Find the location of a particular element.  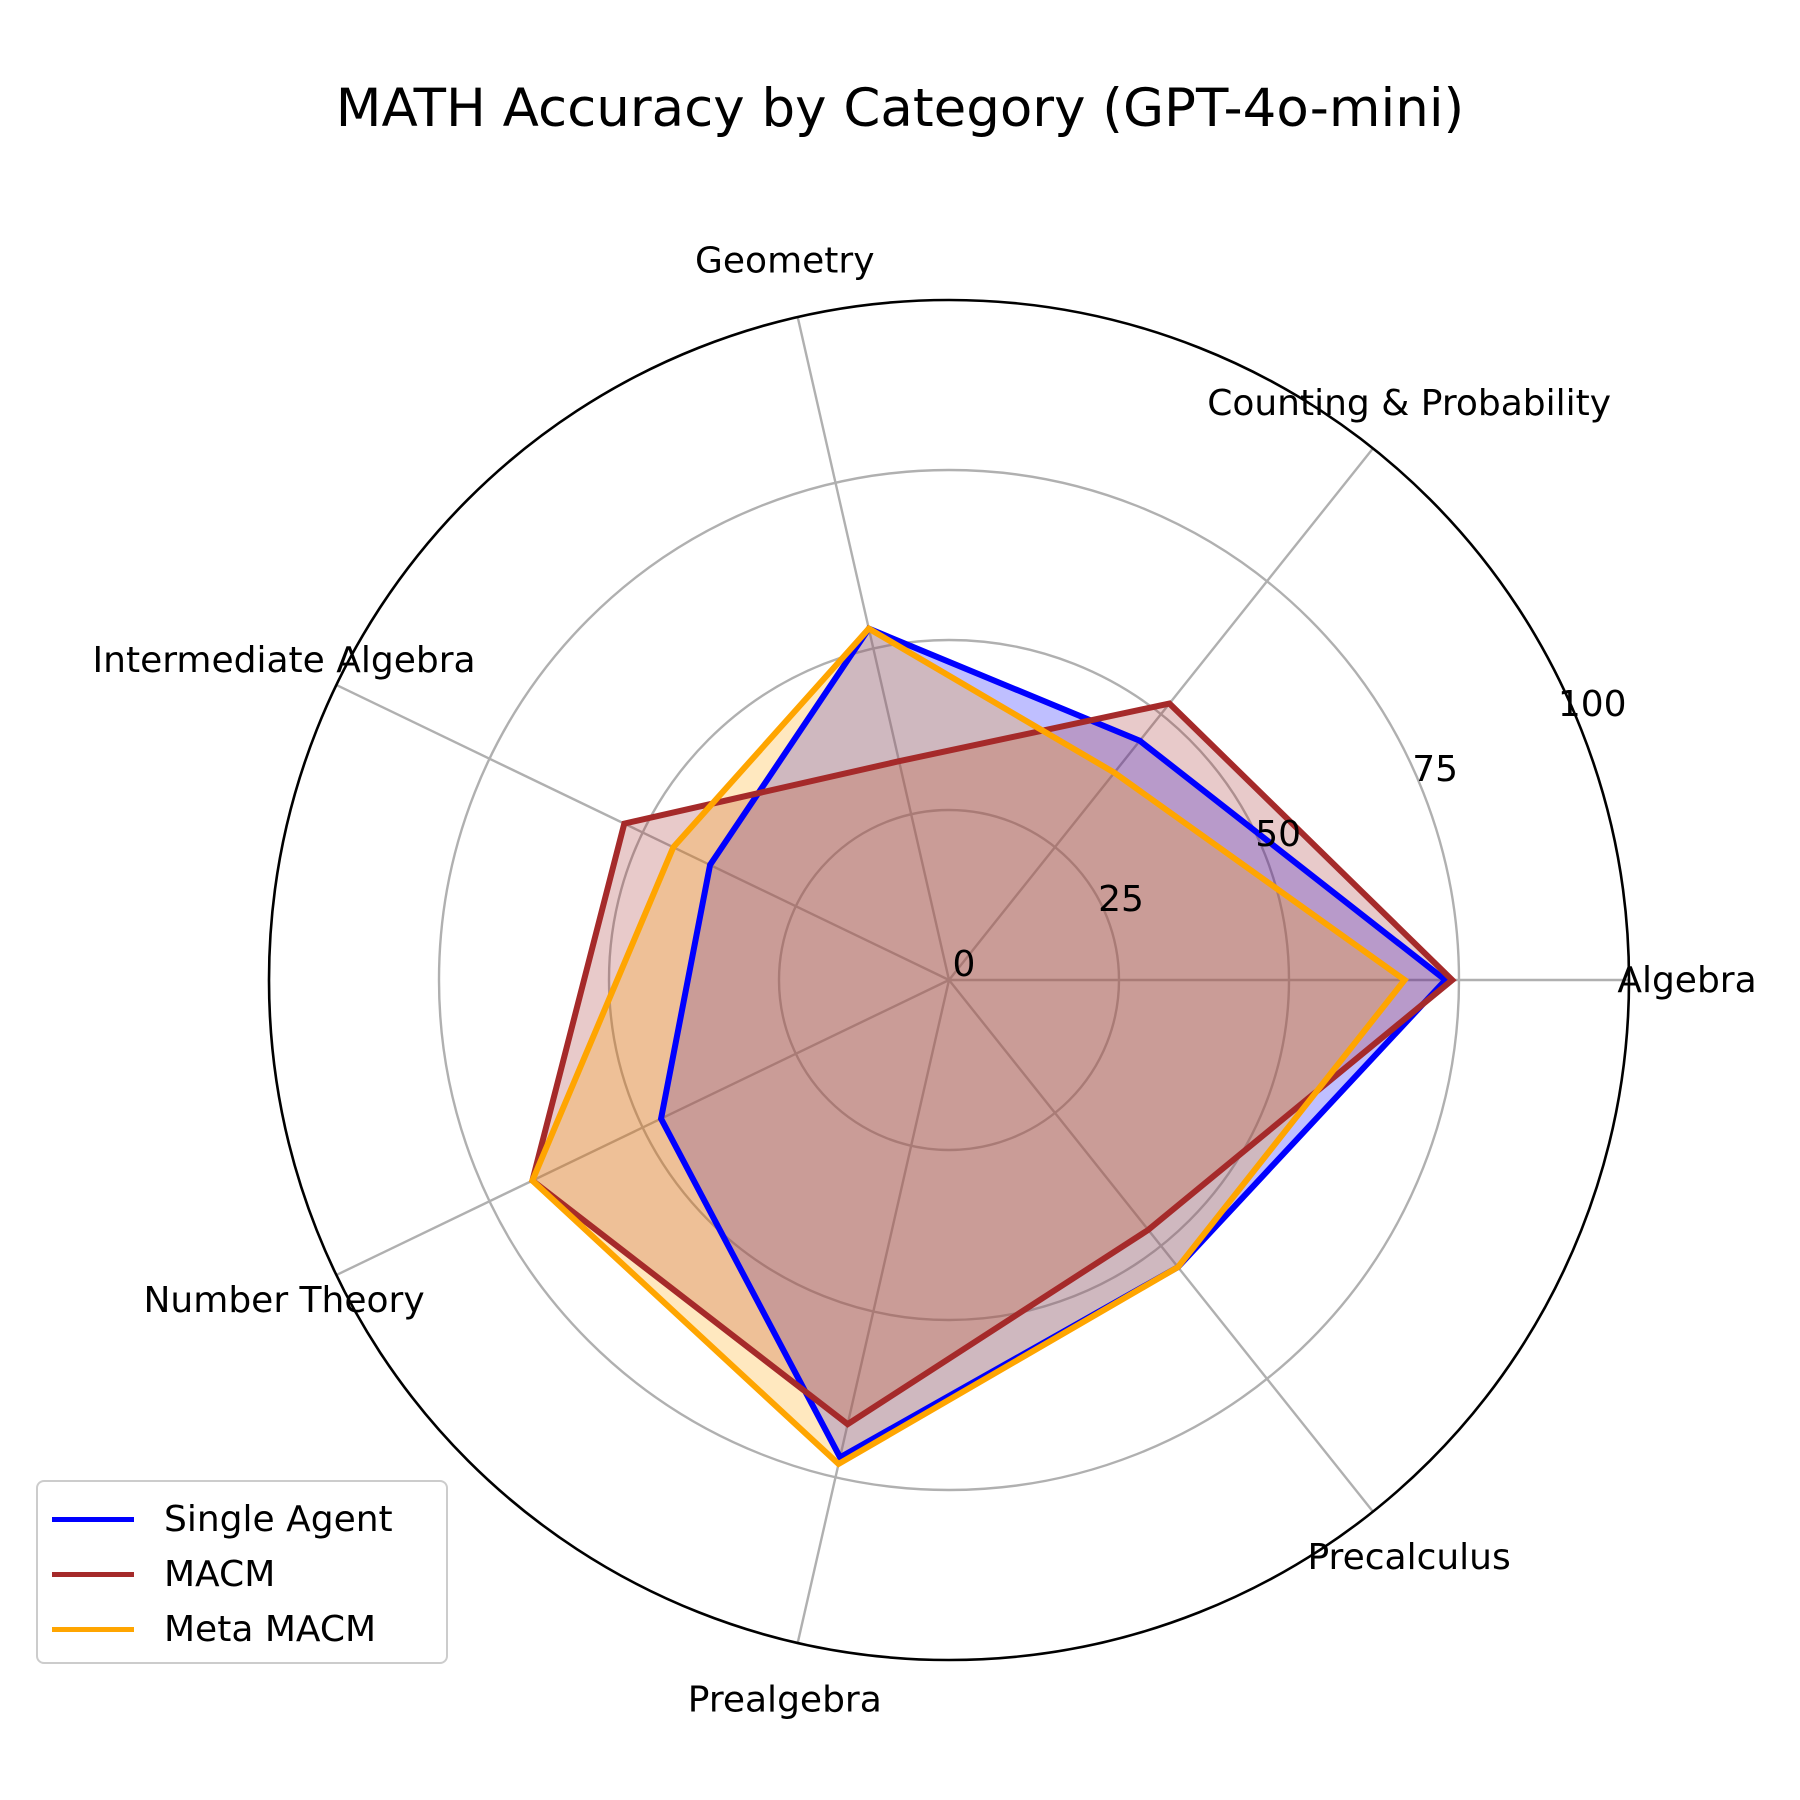

legend-item-macm: MACM is located at coordinates (249, 1574).